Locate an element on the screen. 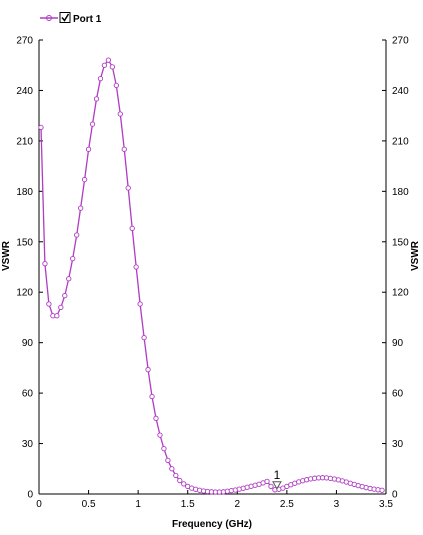  checkmark-icon is located at coordinates (65, 17).